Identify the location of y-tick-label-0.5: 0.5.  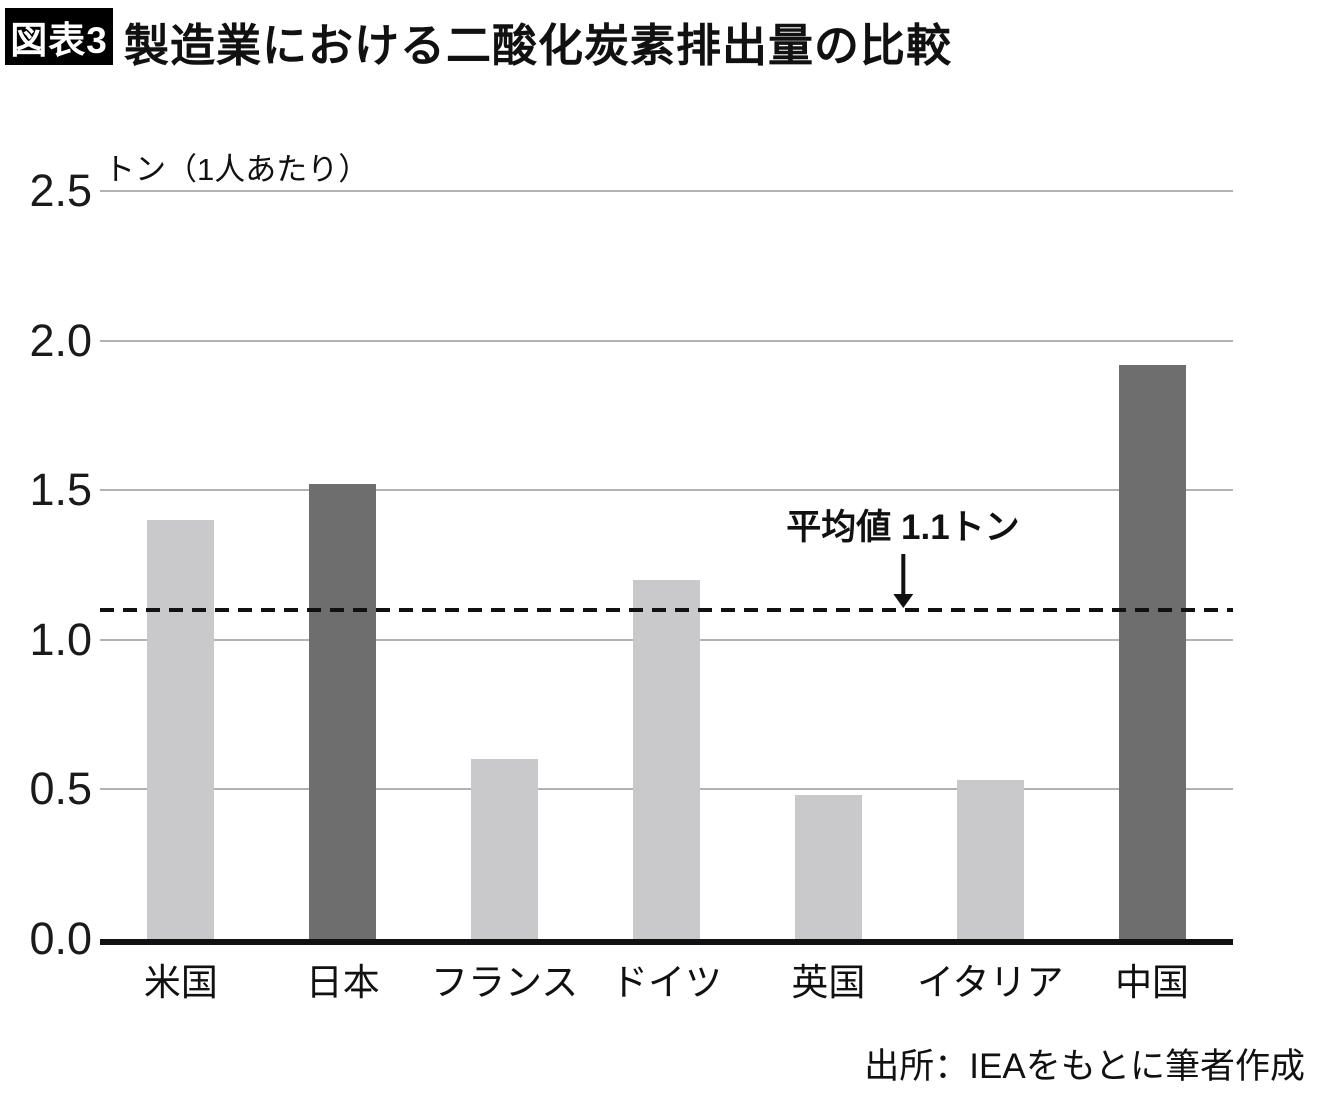
(60, 789).